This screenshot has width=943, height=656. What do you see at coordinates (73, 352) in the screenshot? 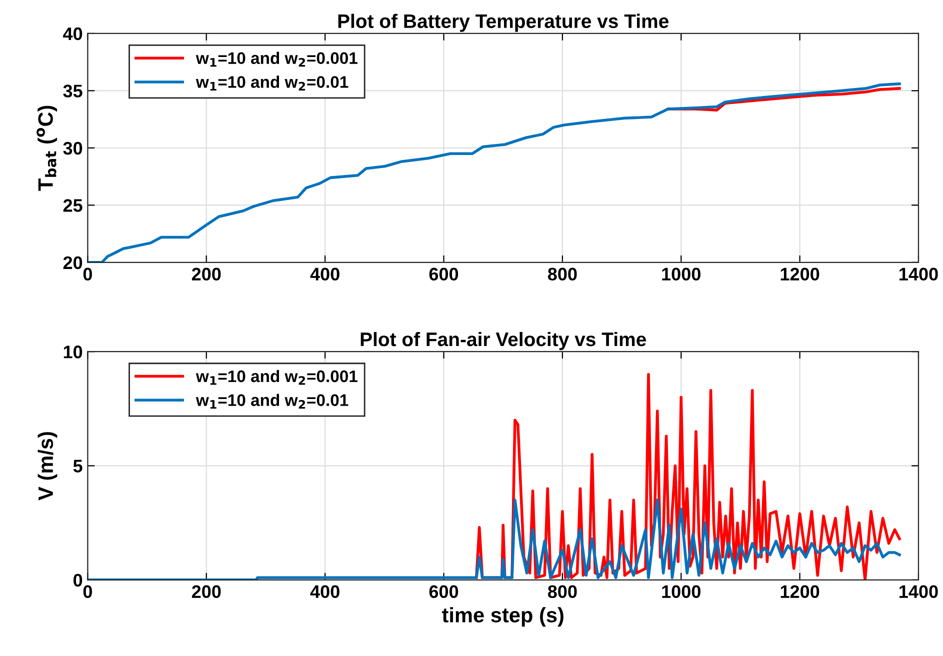
I see `y-tick-label: 10` at bounding box center [73, 352].